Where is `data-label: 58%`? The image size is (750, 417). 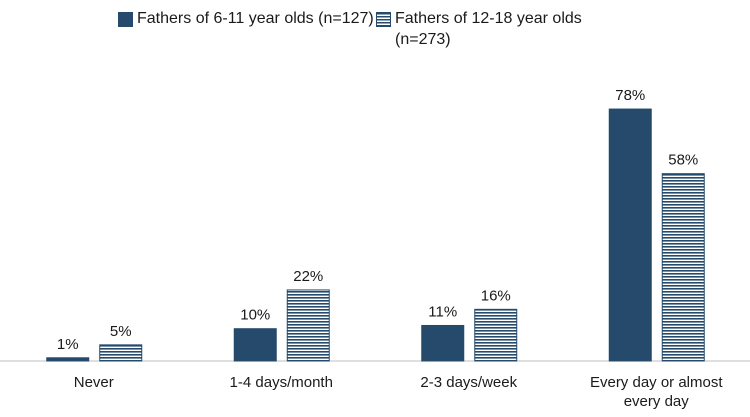
data-label: 58% is located at coordinates (683, 160).